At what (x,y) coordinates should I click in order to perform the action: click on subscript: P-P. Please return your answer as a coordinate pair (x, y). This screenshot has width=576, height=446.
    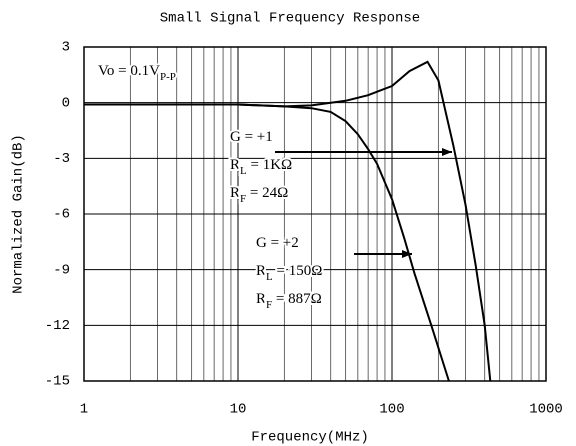
    Looking at the image, I should click on (168, 77).